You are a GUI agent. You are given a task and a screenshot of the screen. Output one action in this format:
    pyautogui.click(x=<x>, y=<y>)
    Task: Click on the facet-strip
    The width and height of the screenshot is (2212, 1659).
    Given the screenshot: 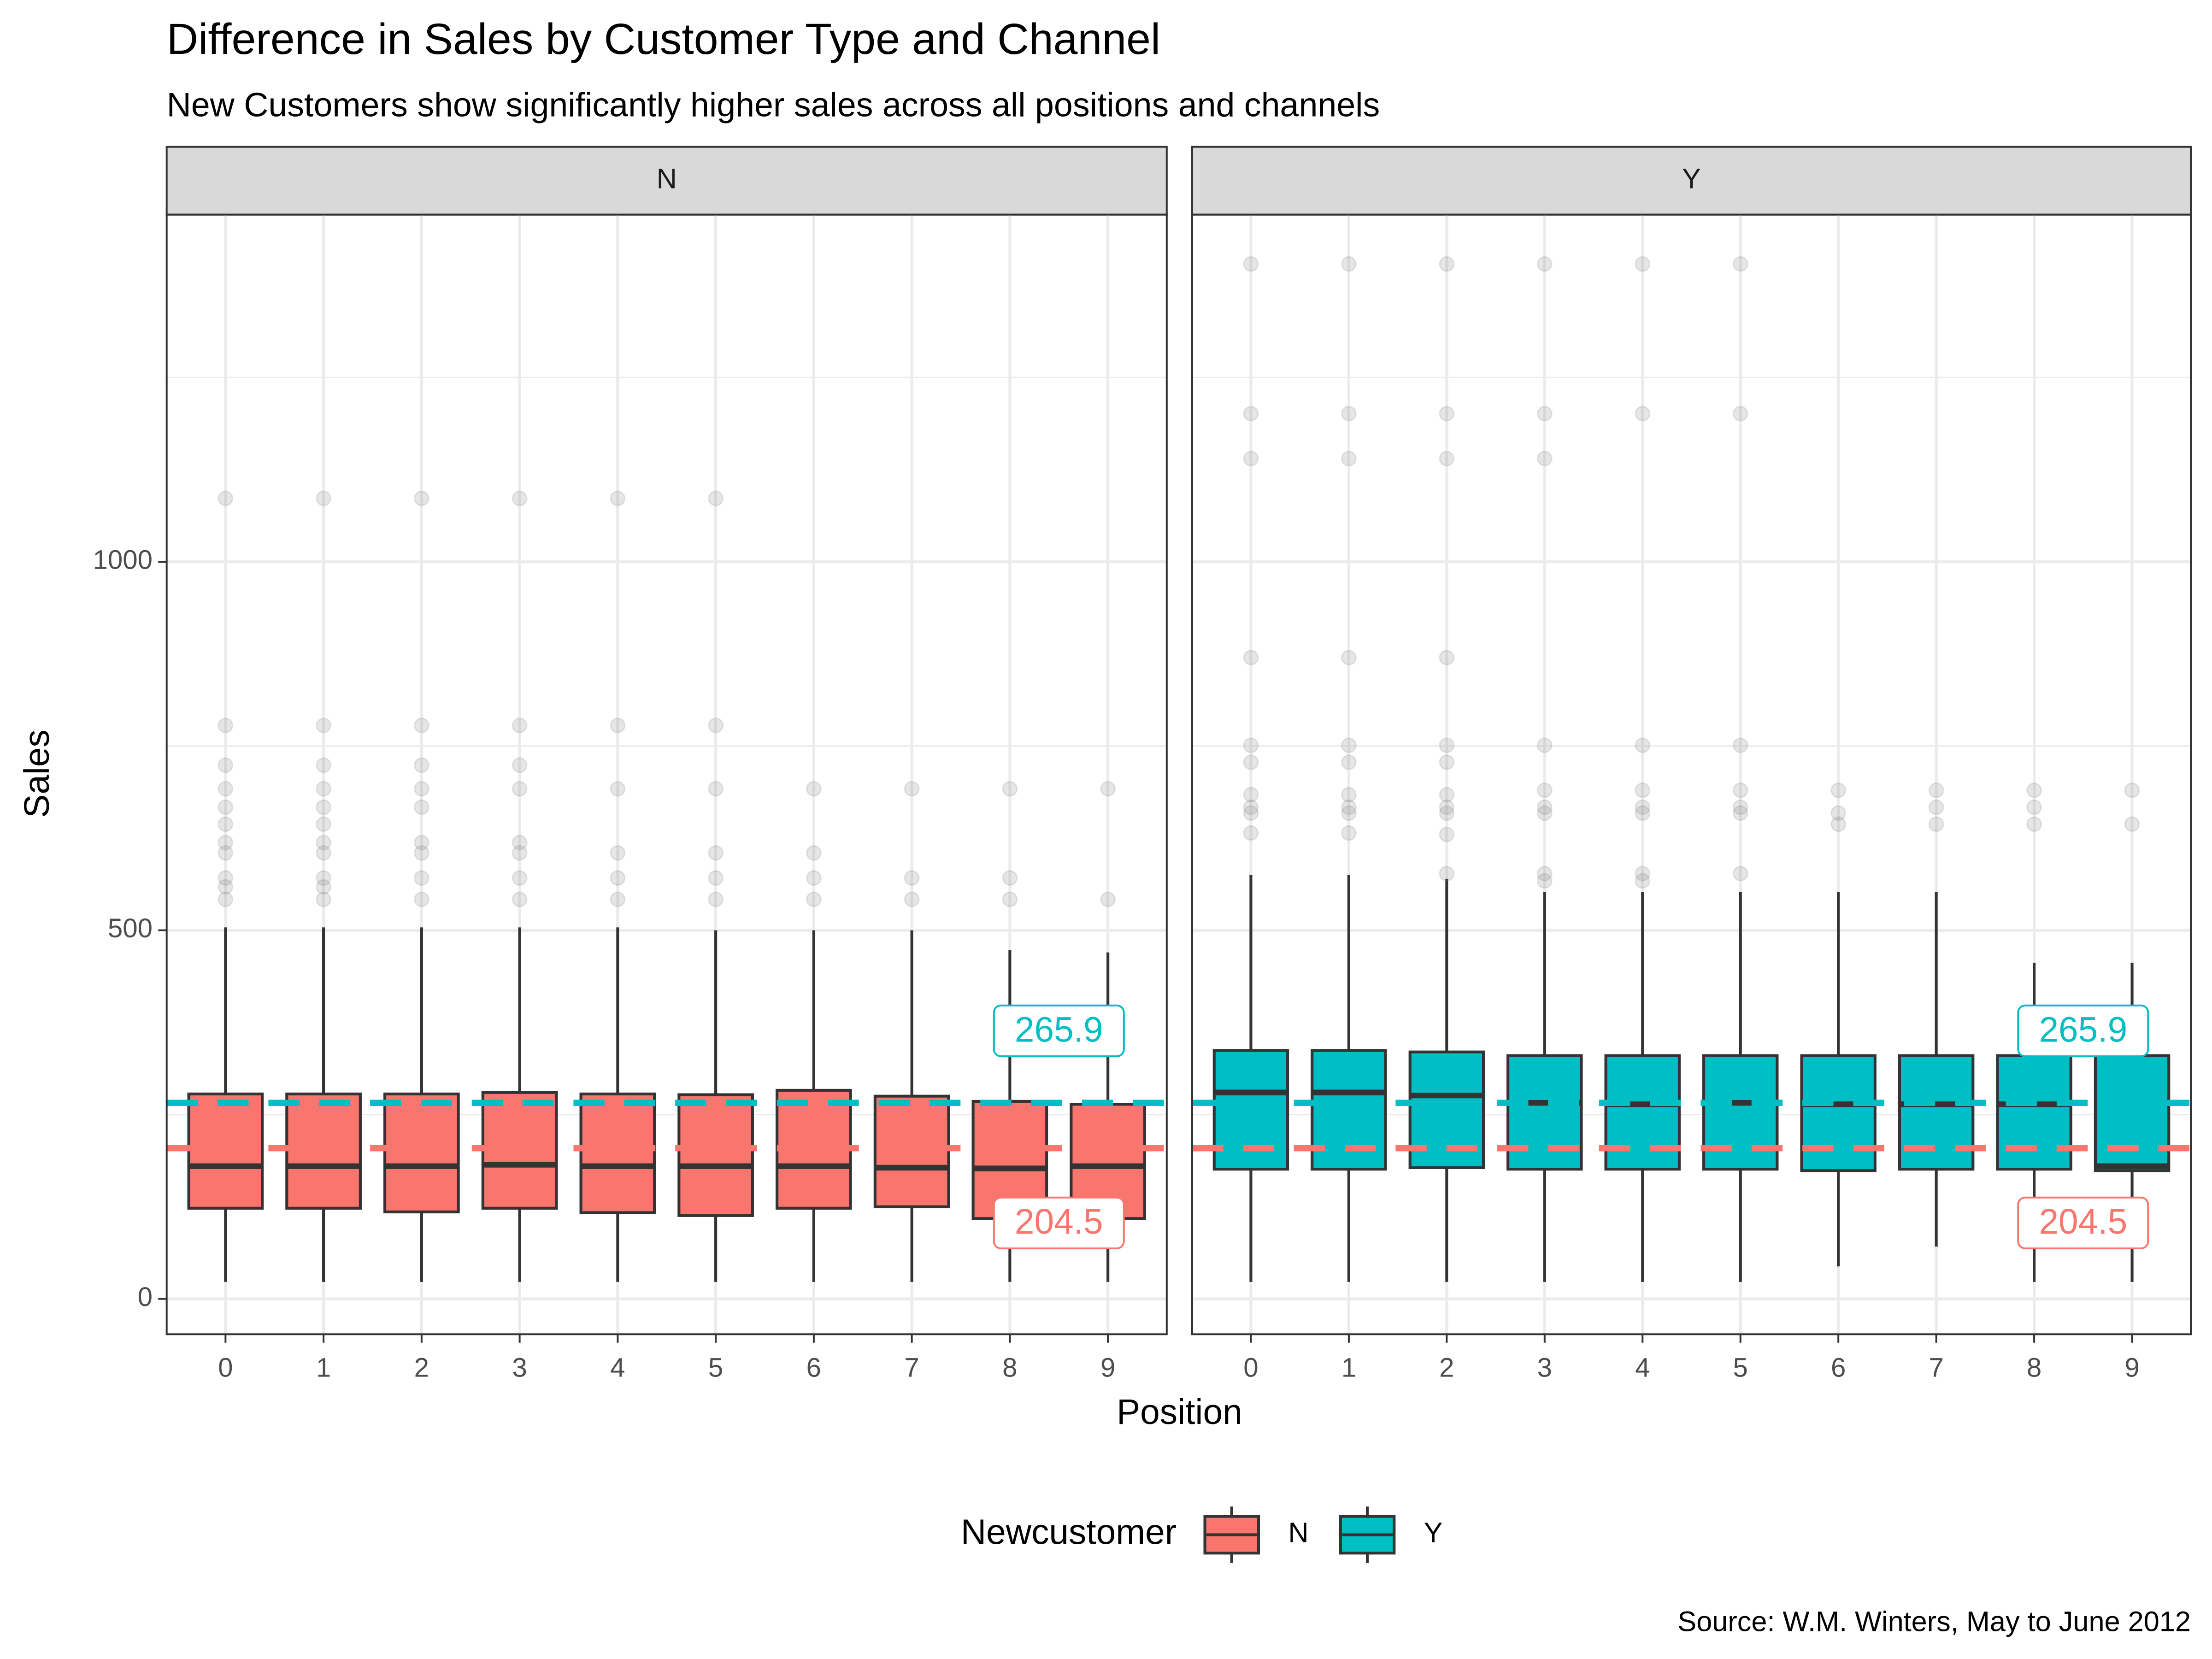 What is the action you would take?
    pyautogui.click(x=1691, y=181)
    